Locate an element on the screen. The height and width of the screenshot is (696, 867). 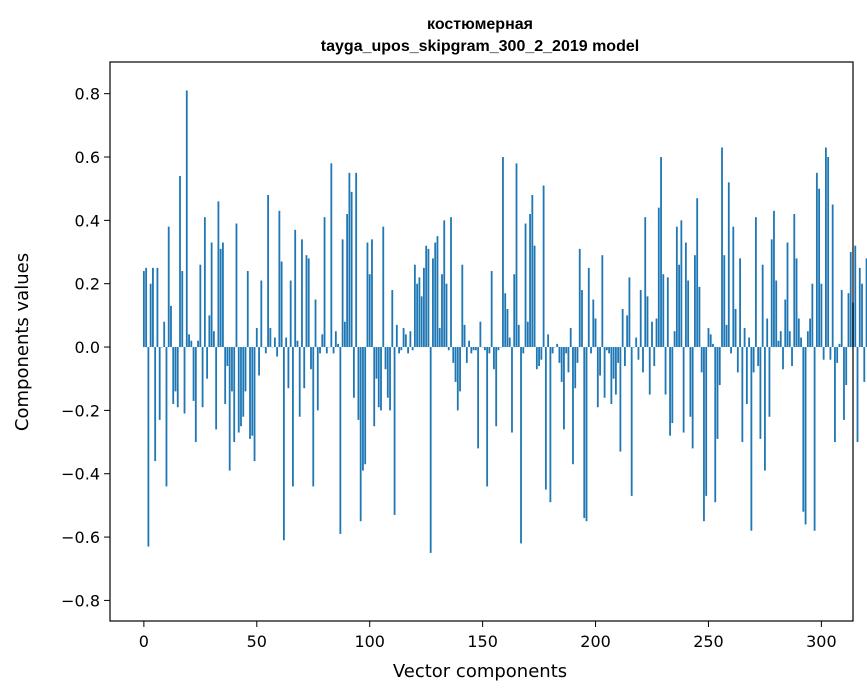
chart-subtitle: tayga_upos_skipgram_300_2_2019 model is located at coordinates (480, 46).